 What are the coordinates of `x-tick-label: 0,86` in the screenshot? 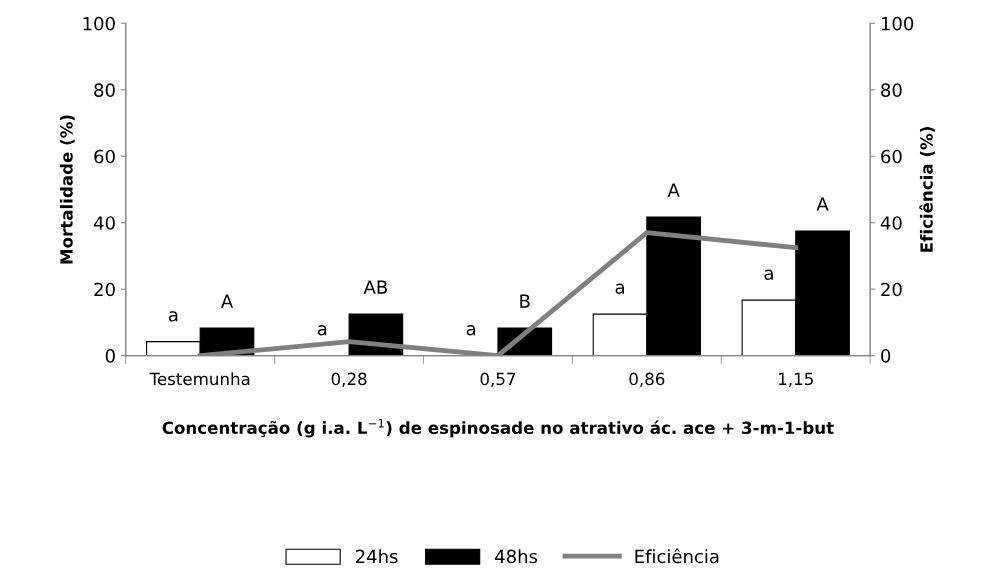 It's located at (647, 379).